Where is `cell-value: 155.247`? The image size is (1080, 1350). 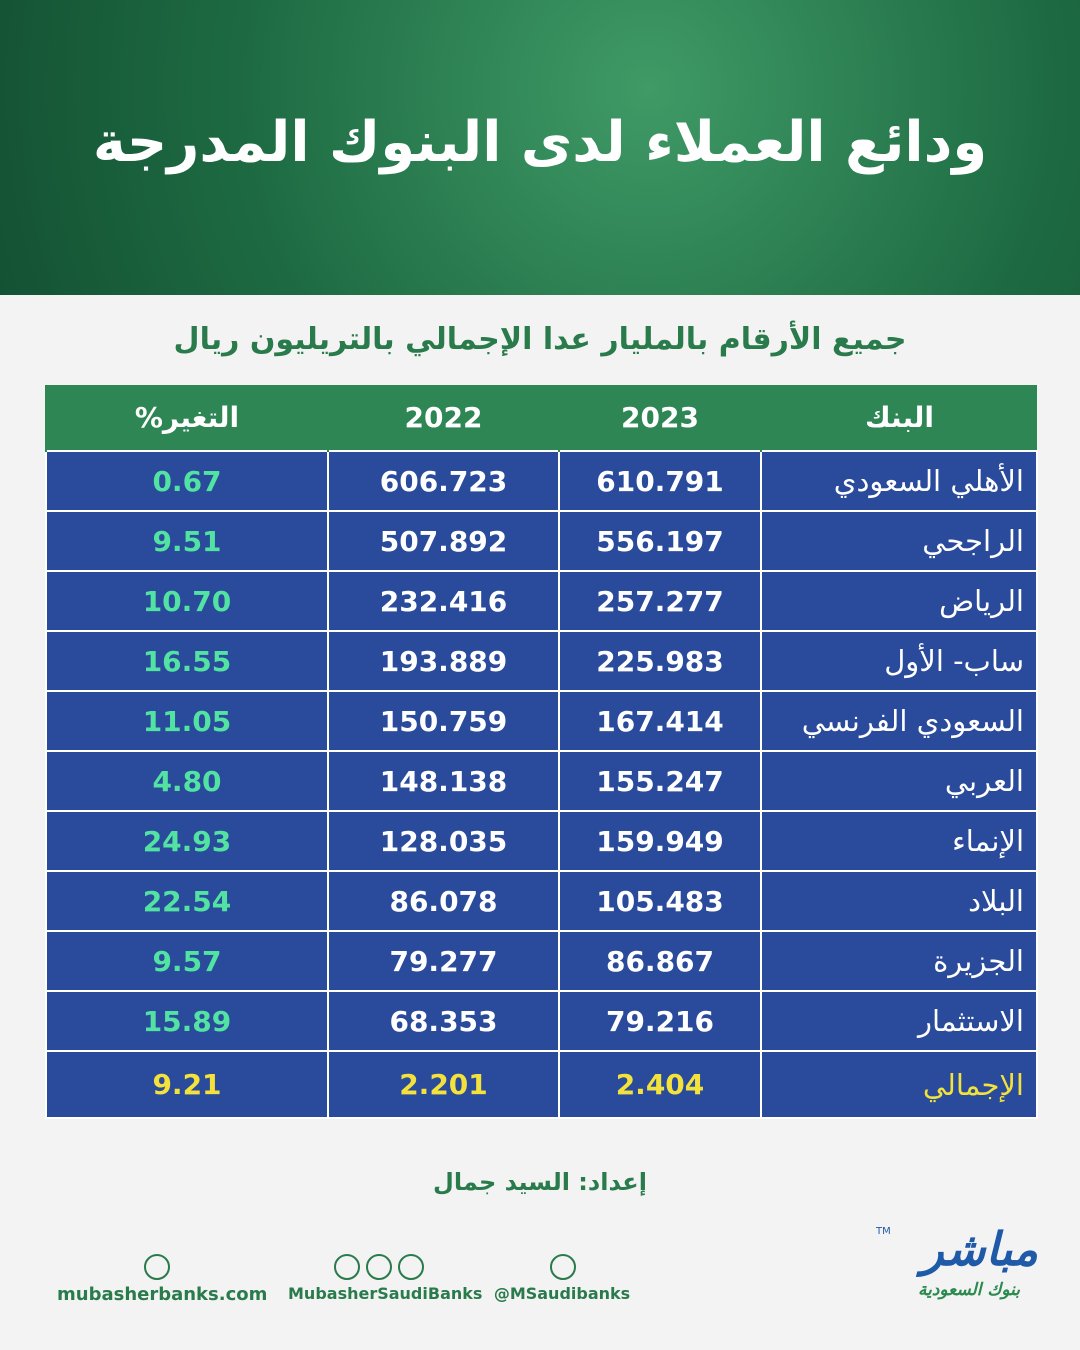
cell-value: 155.247 is located at coordinates (660, 781).